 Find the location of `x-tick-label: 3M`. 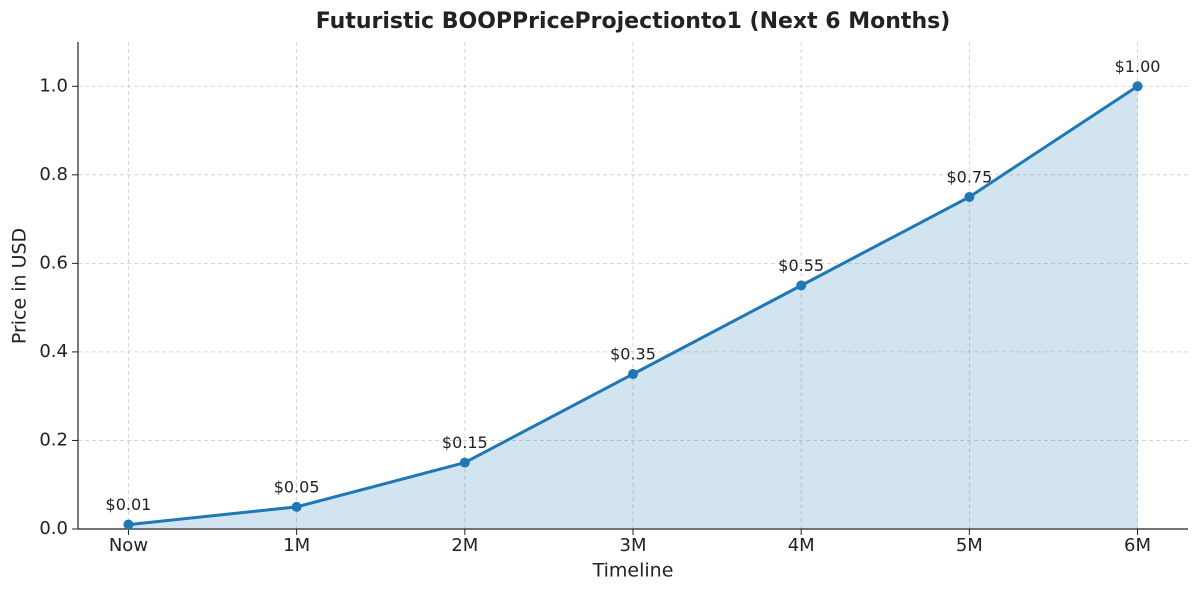

x-tick-label: 3M is located at coordinates (633, 545).